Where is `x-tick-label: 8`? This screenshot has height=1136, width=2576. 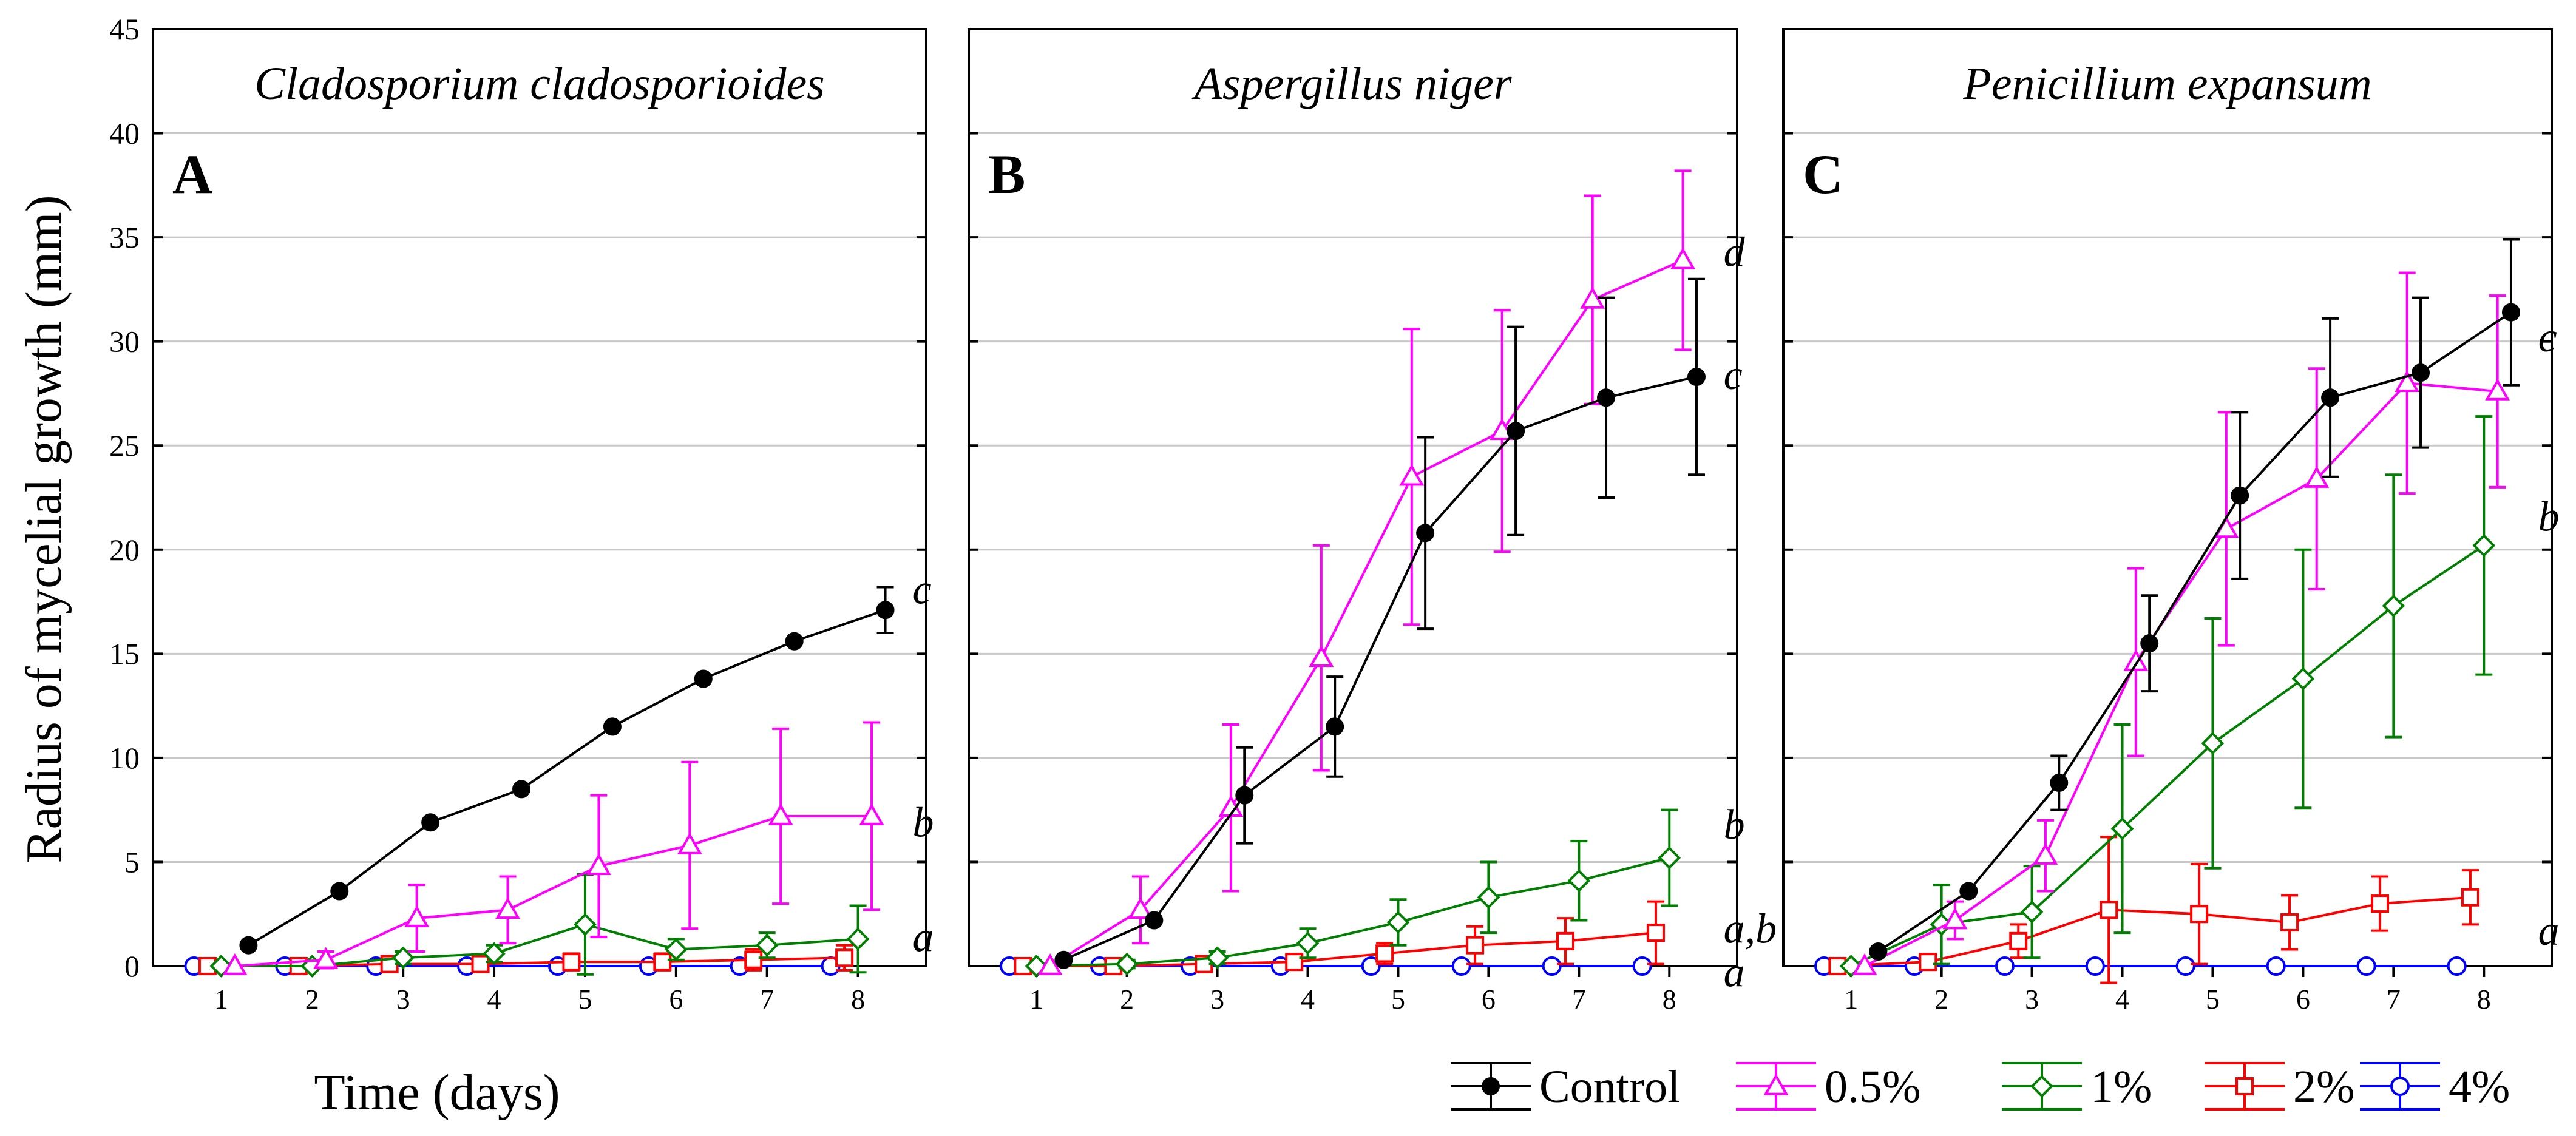 x-tick-label: 8 is located at coordinates (2484, 999).